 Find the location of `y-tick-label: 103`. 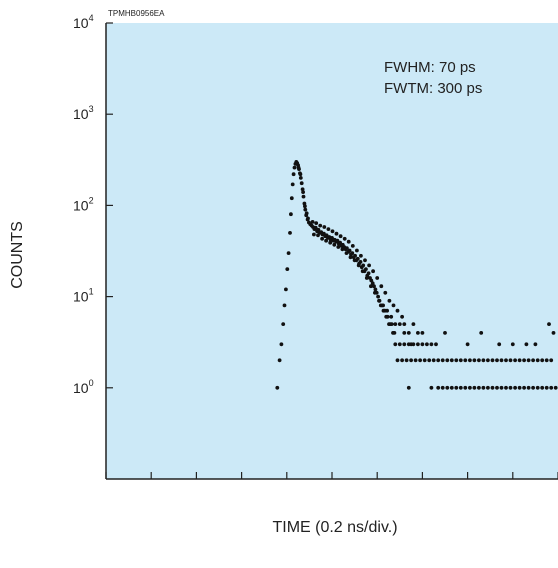

y-tick-label: 103 is located at coordinates (83, 113).